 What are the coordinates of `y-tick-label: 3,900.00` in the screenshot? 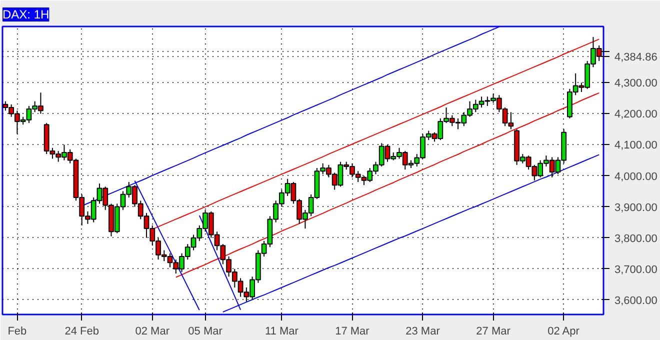 It's located at (636, 208).